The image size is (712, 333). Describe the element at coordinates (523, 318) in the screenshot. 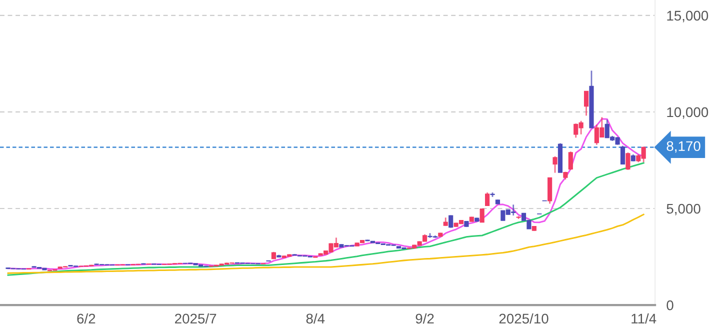

I see `x-tick-label: 2025/10` at that location.